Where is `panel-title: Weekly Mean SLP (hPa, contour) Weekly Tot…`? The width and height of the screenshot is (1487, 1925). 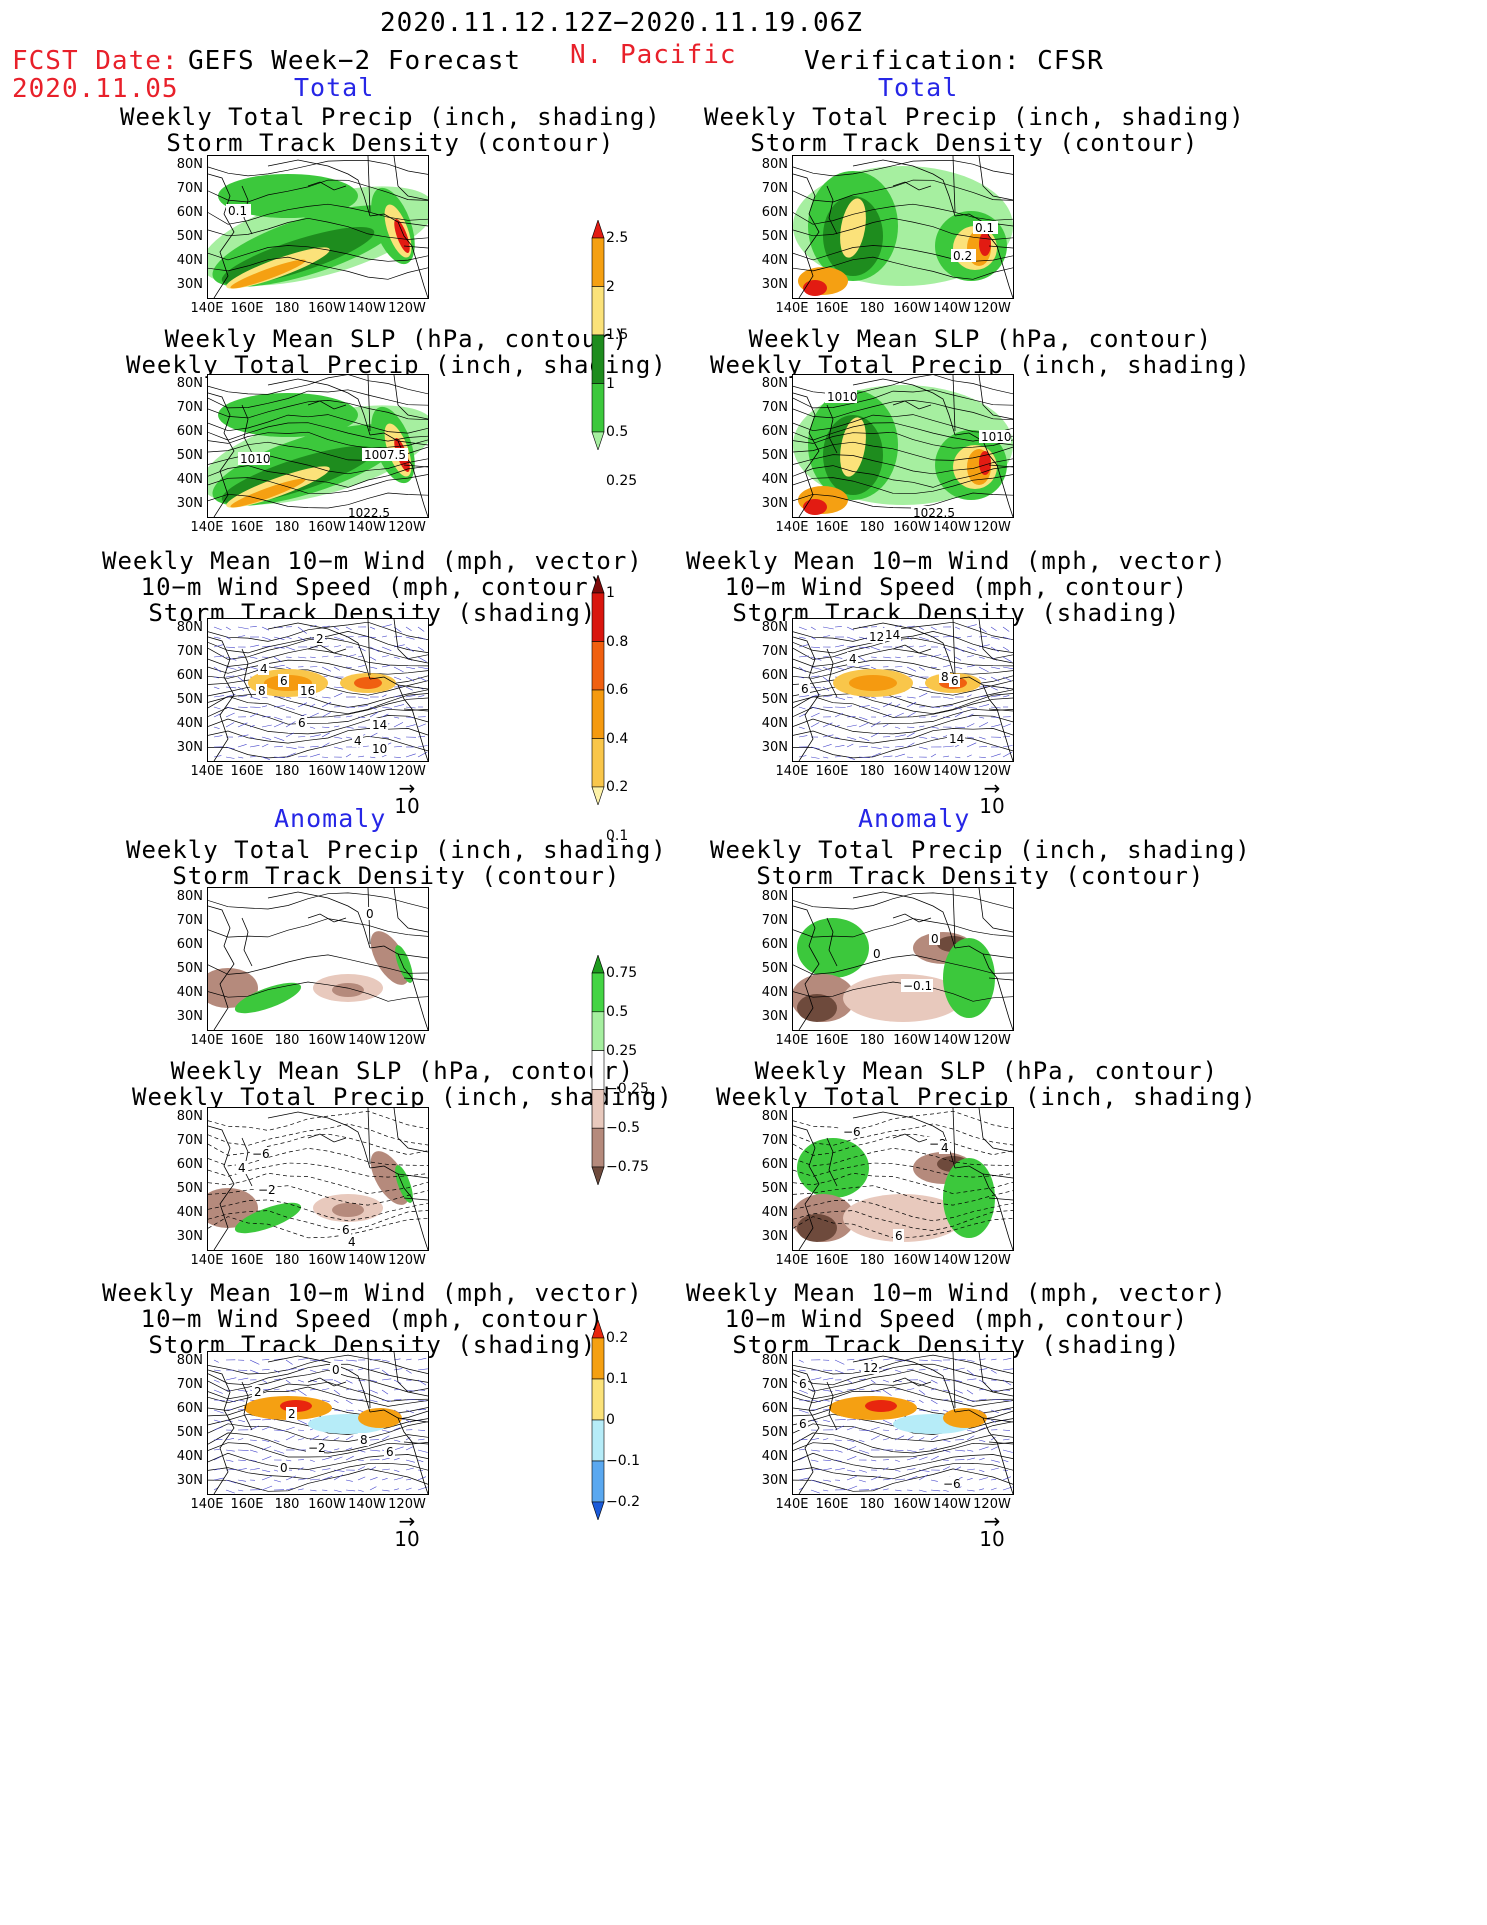
panel-title: Weekly Mean SLP (hPa, contour) Weekly Tot… is located at coordinates (402, 1084).